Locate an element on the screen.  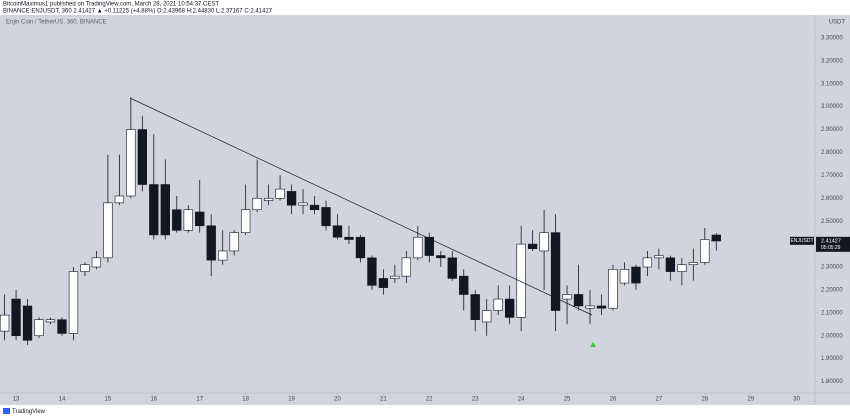
x-tick-label: 21 is located at coordinates (383, 400).